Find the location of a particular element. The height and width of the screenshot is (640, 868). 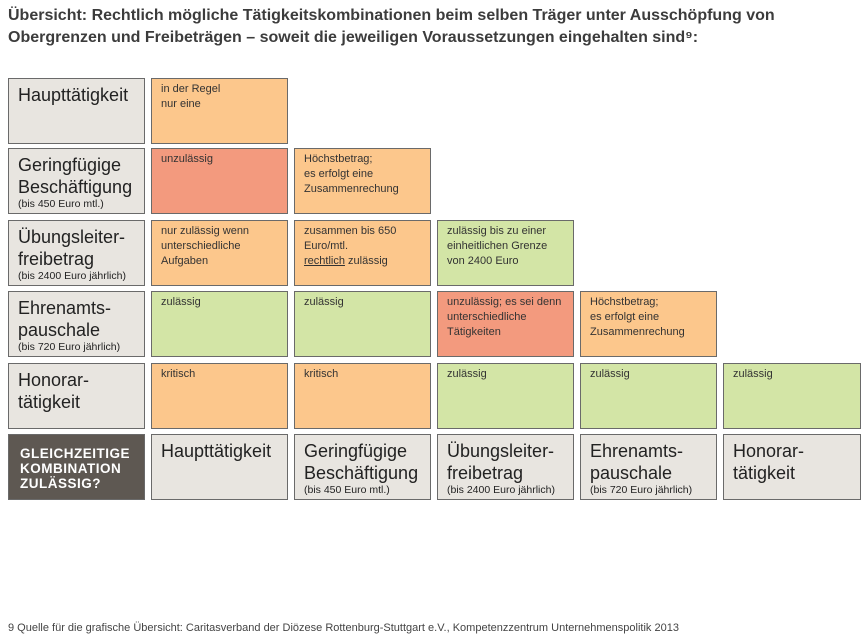

row-label-1-title: Haupttätigkeit is located at coordinates (73, 95).